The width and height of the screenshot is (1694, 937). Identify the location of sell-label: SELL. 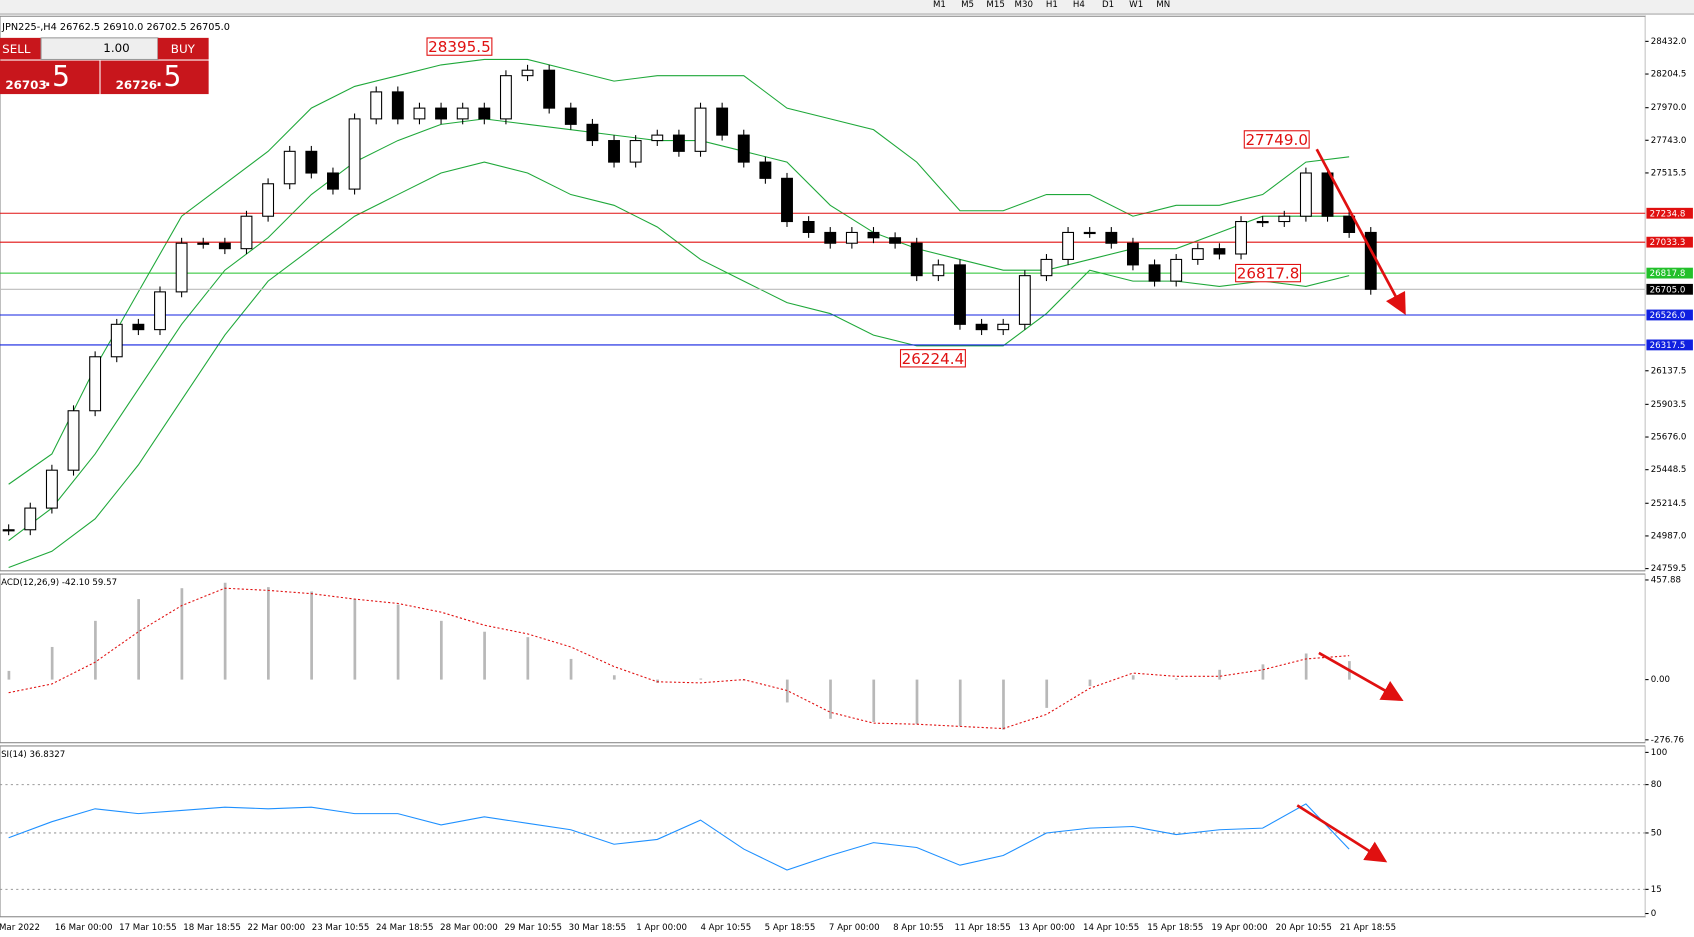
(16, 49).